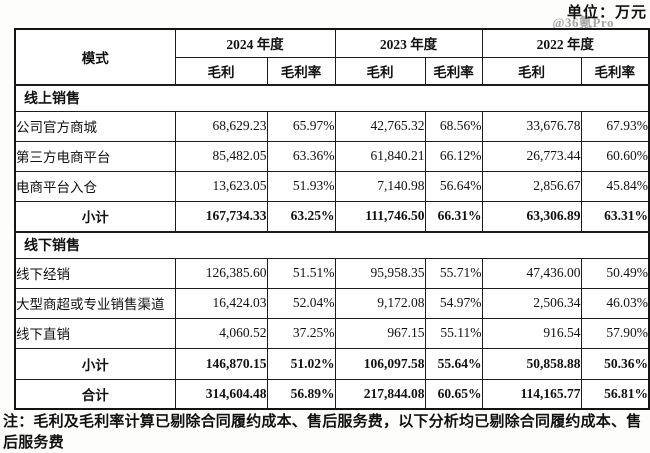 This screenshot has width=650, height=453. Describe the element at coordinates (531, 156) in the screenshot. I see `cell-value: 26,773.44` at that location.